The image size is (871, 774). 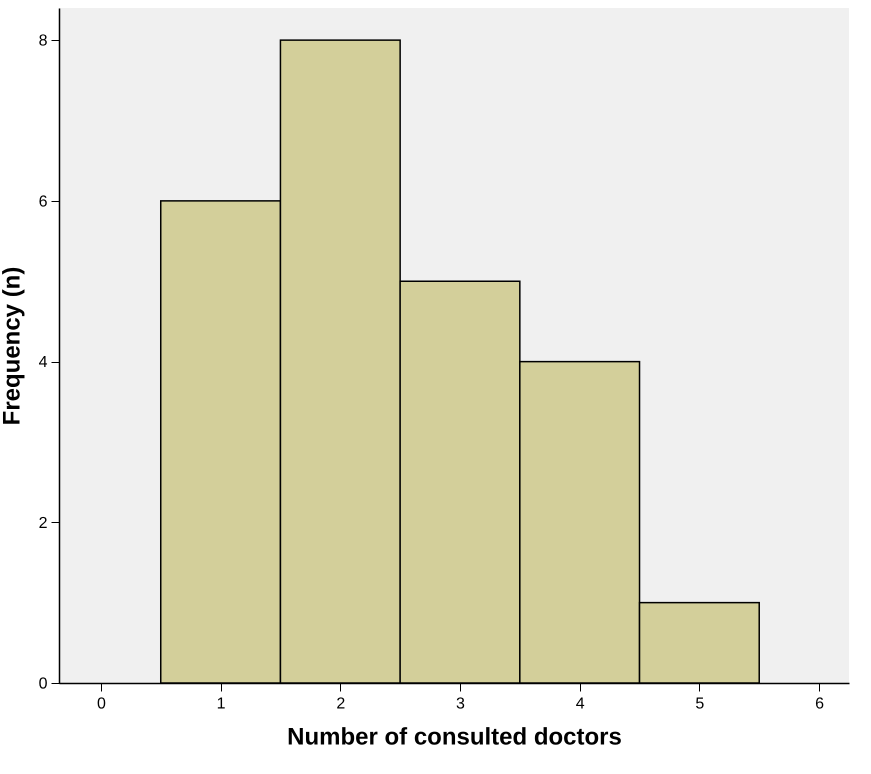 What do you see at coordinates (580, 704) in the screenshot?
I see `x-tick-label: 4` at bounding box center [580, 704].